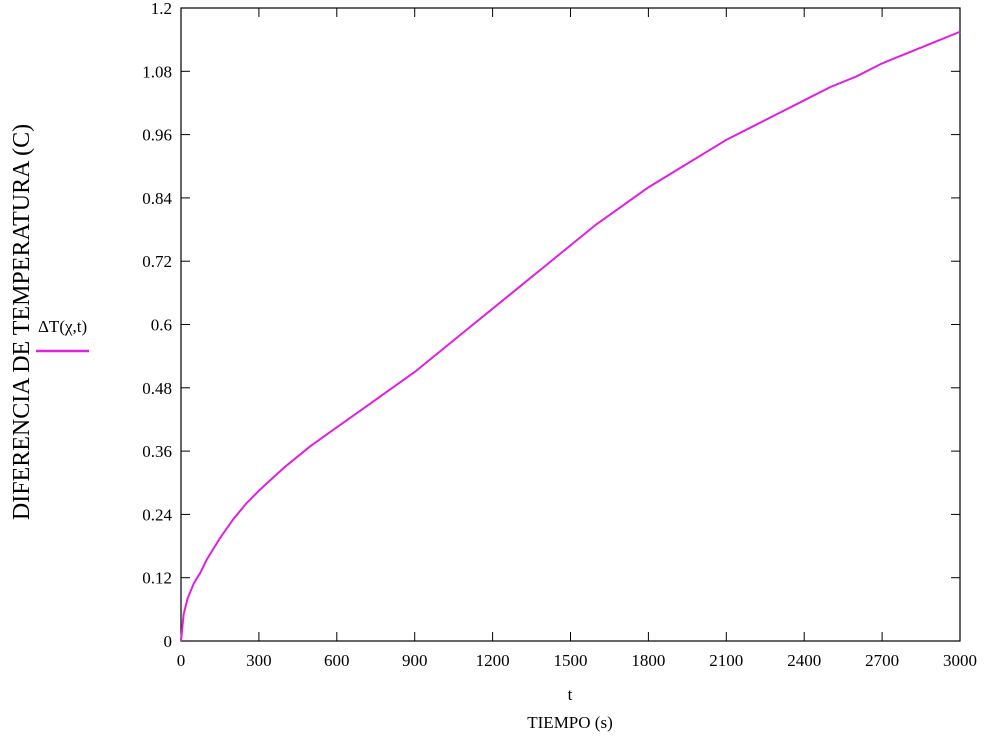  What do you see at coordinates (157, 514) in the screenshot?
I see `y-tick-label: 0.24` at bounding box center [157, 514].